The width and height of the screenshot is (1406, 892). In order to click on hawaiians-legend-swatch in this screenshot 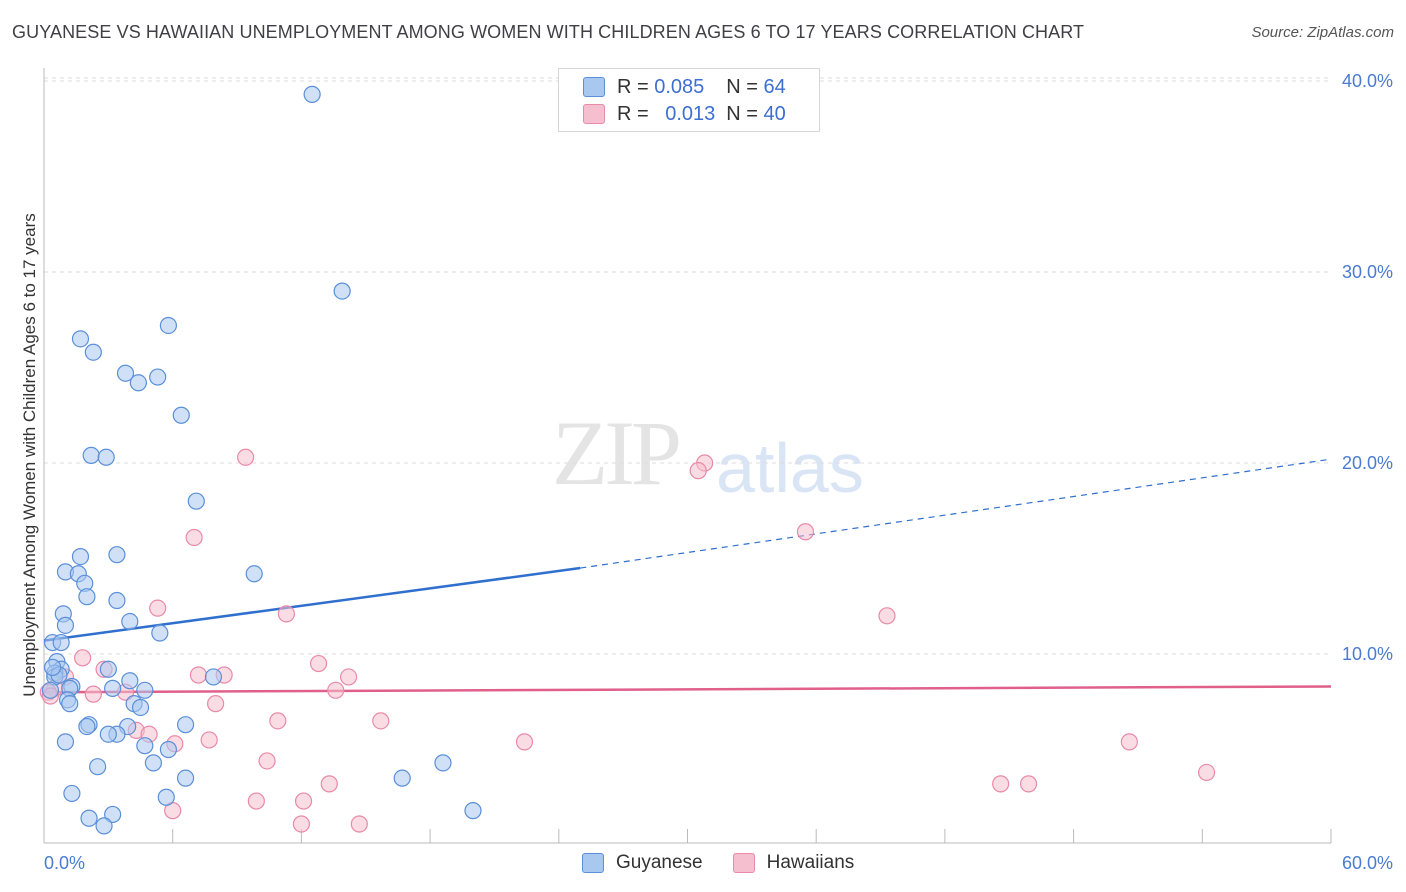, I will do `click(743, 863)`.